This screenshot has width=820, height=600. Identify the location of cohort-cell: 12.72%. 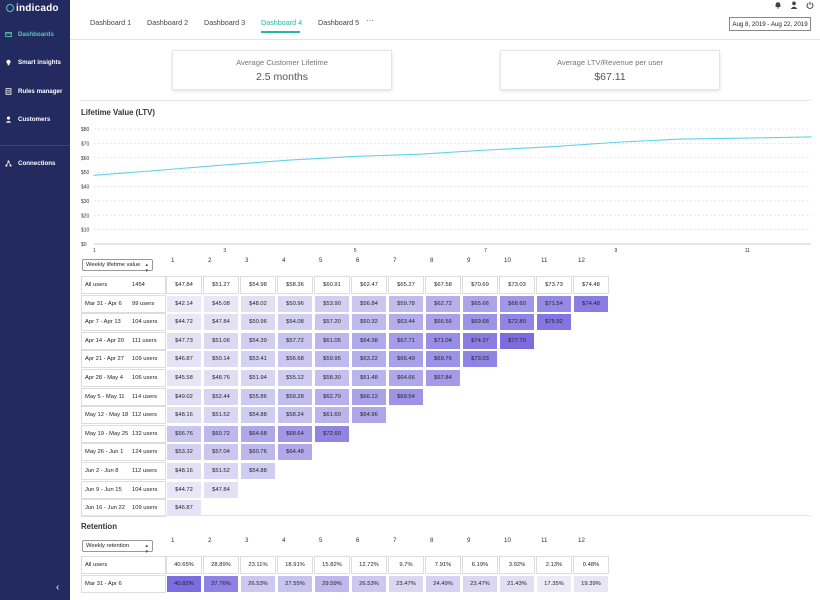
(369, 565).